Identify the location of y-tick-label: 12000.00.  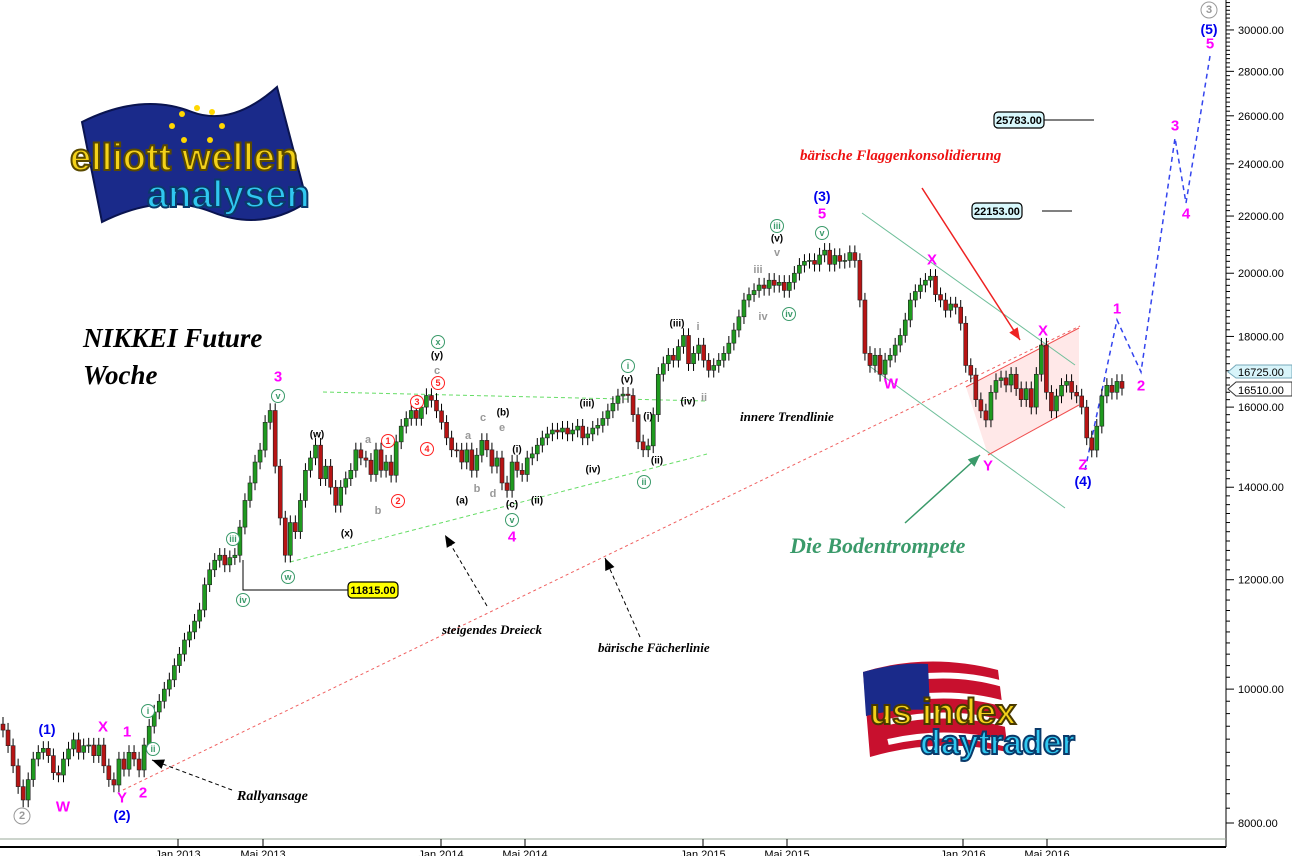
(1261, 581).